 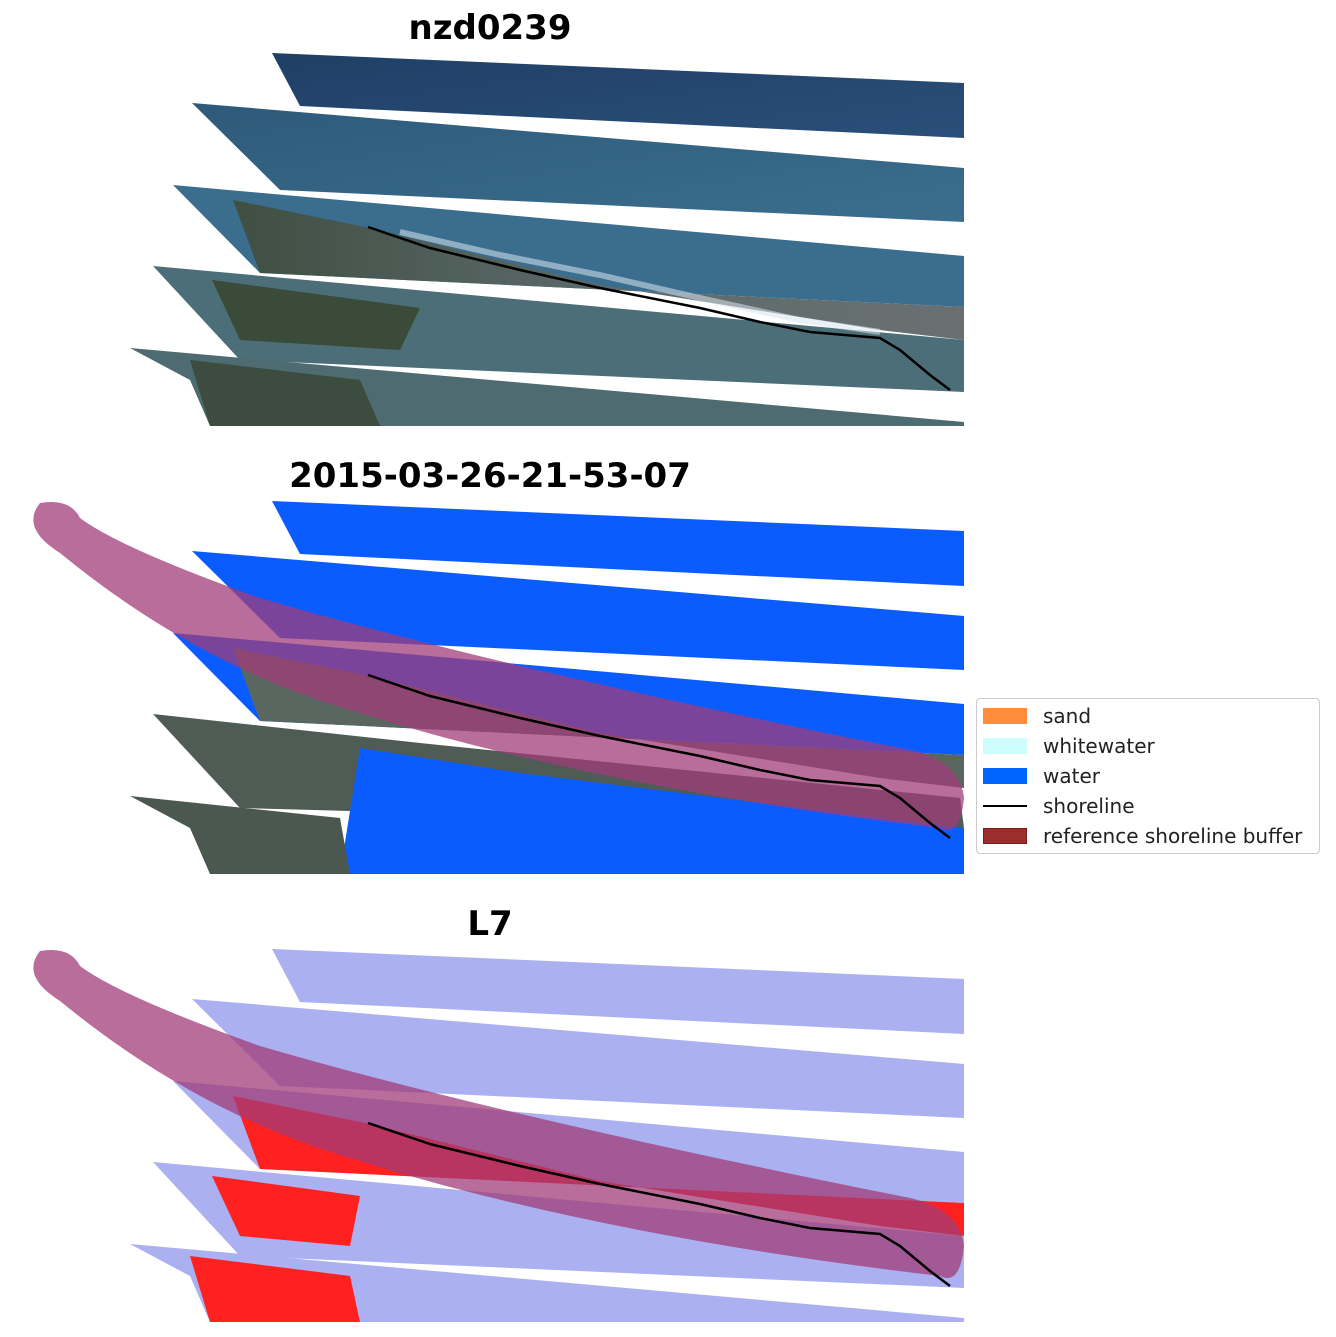 I want to click on whitewater-swatch, so click(x=1005, y=746).